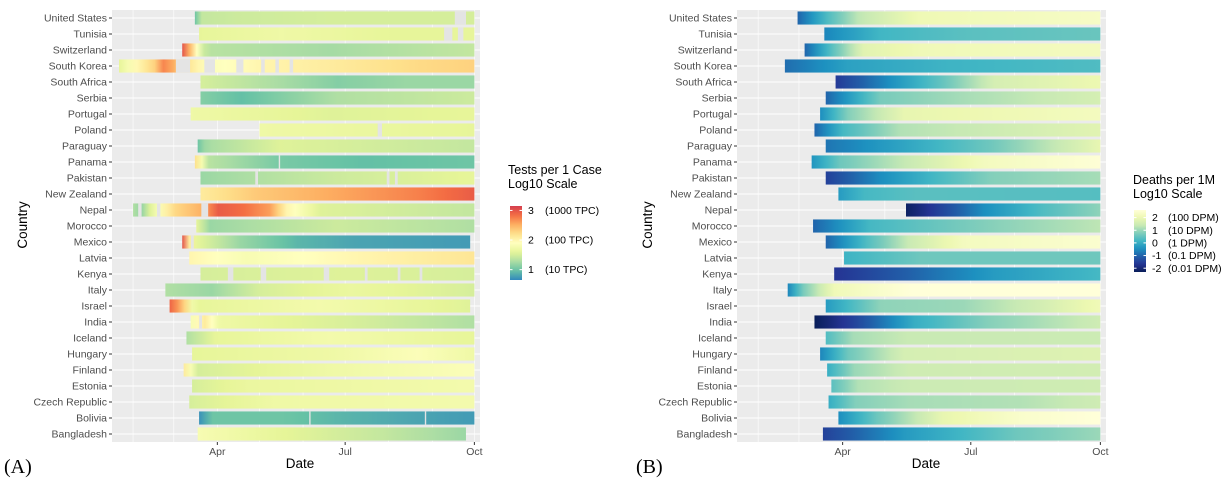  I want to click on row-gap-mexico, so click(192, 242).